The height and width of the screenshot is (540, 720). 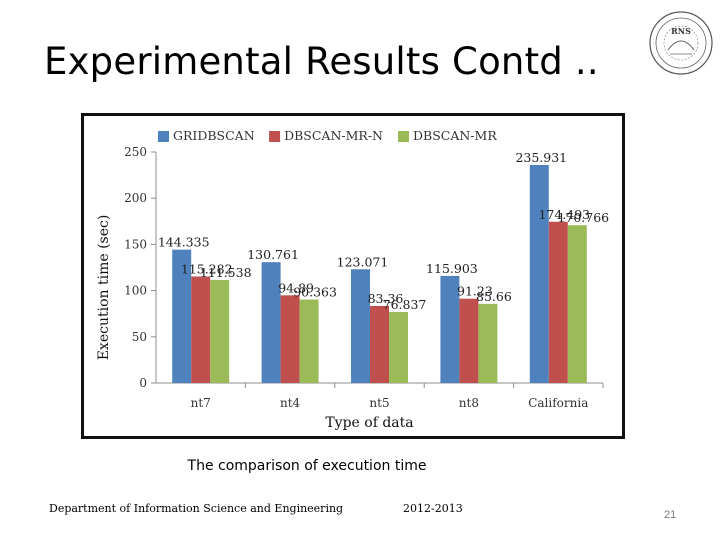 I want to click on legend-label: DBSCAN-MR, so click(x=455, y=135).